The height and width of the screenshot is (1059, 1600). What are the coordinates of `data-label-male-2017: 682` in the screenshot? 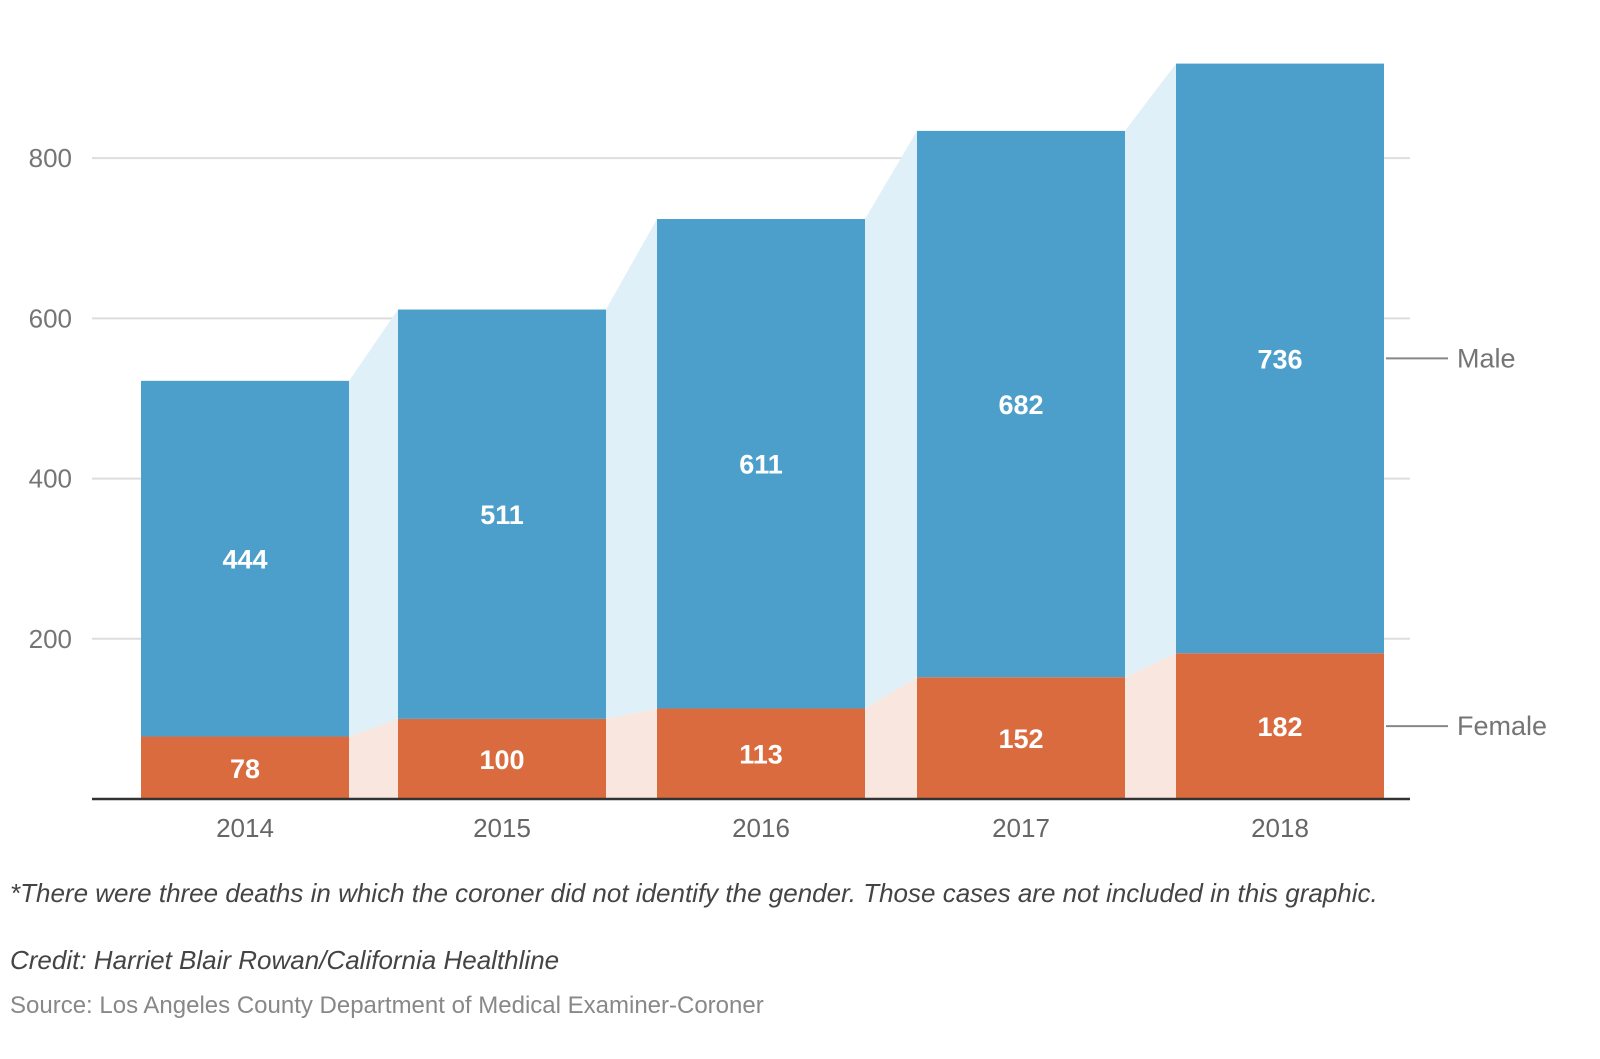 It's located at (1020, 405).